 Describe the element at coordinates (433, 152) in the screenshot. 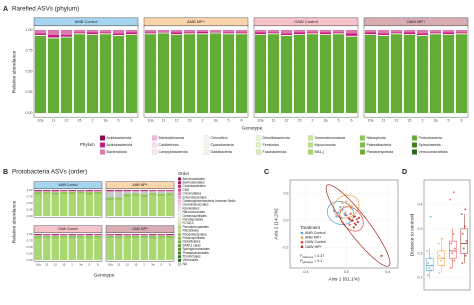

I see `legend-label: Verrucomicrobiota` at that location.